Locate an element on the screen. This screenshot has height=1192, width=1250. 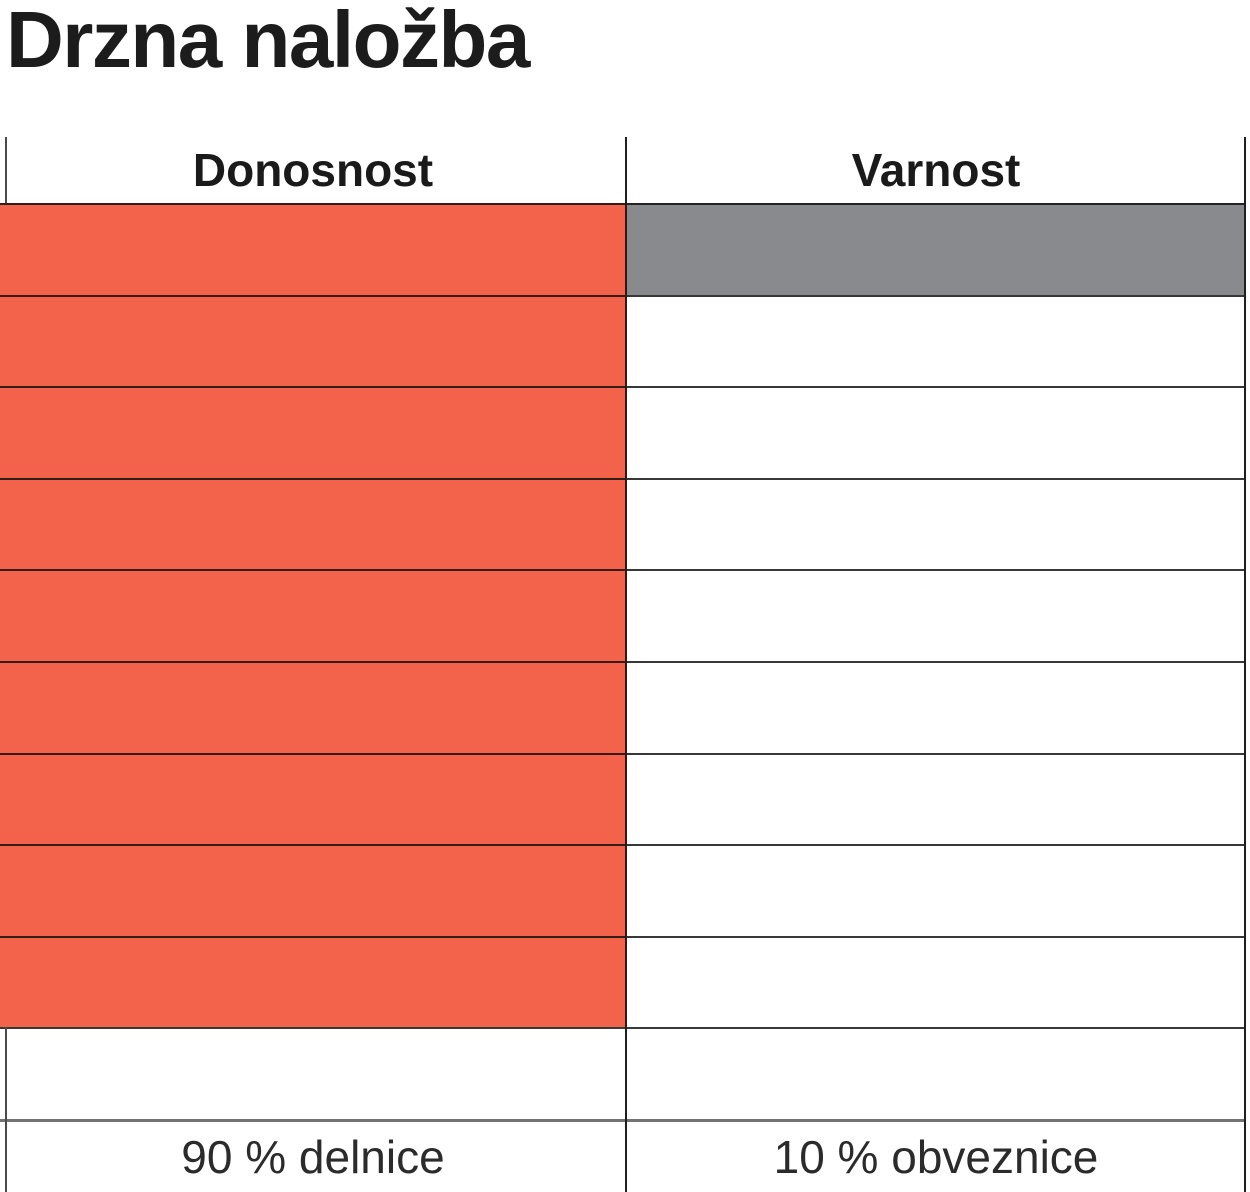
varnost-cell-7-empty is located at coordinates (936, 798).